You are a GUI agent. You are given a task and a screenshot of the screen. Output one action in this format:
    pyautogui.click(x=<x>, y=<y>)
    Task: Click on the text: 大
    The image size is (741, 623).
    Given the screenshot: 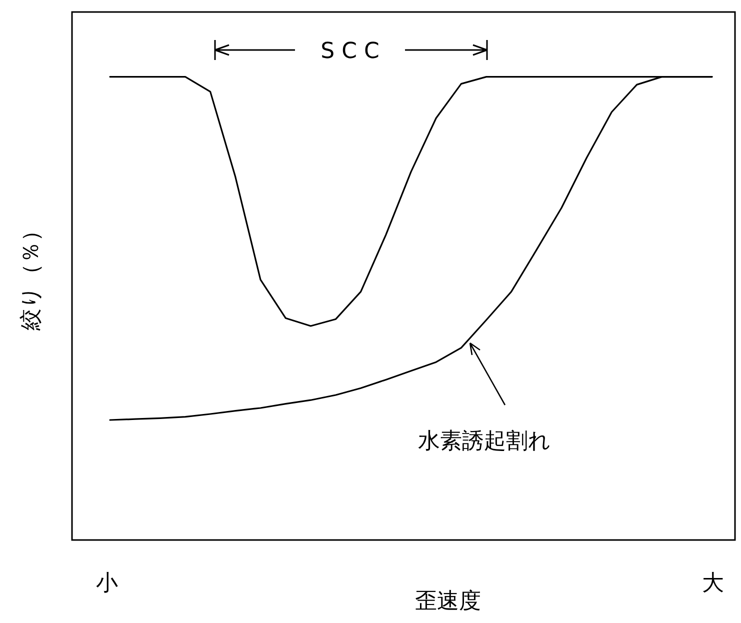 What is the action you would take?
    pyautogui.click(x=713, y=583)
    